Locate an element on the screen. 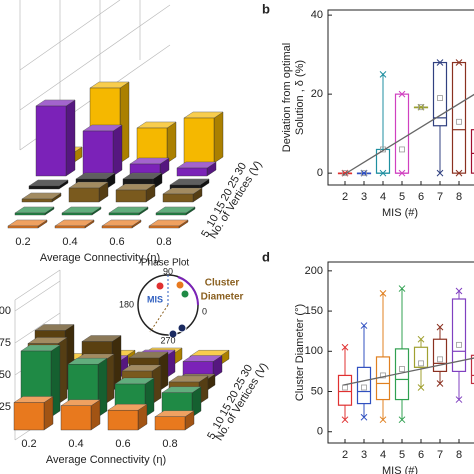 This screenshot has height=474, width=474. angle-label: 180 is located at coordinates (126, 304).